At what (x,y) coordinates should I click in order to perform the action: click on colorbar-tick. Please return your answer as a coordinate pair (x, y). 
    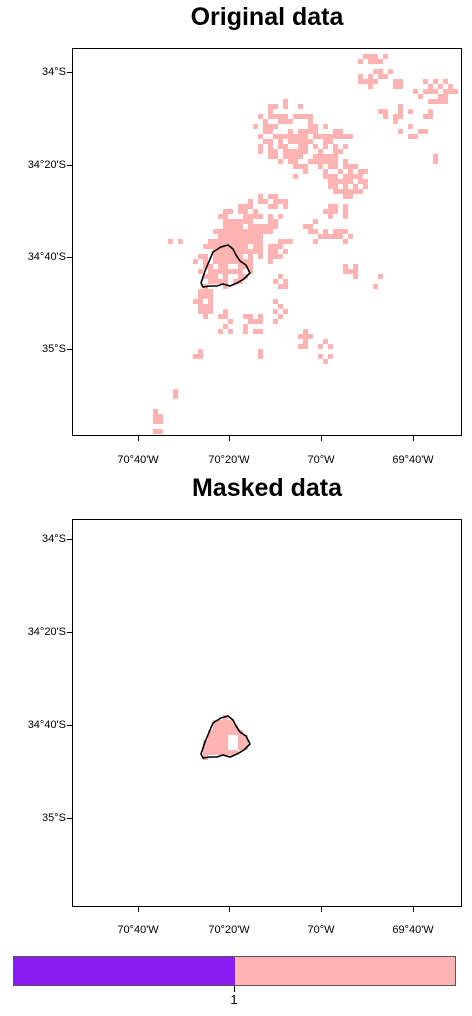
    Looking at the image, I should click on (234, 989).